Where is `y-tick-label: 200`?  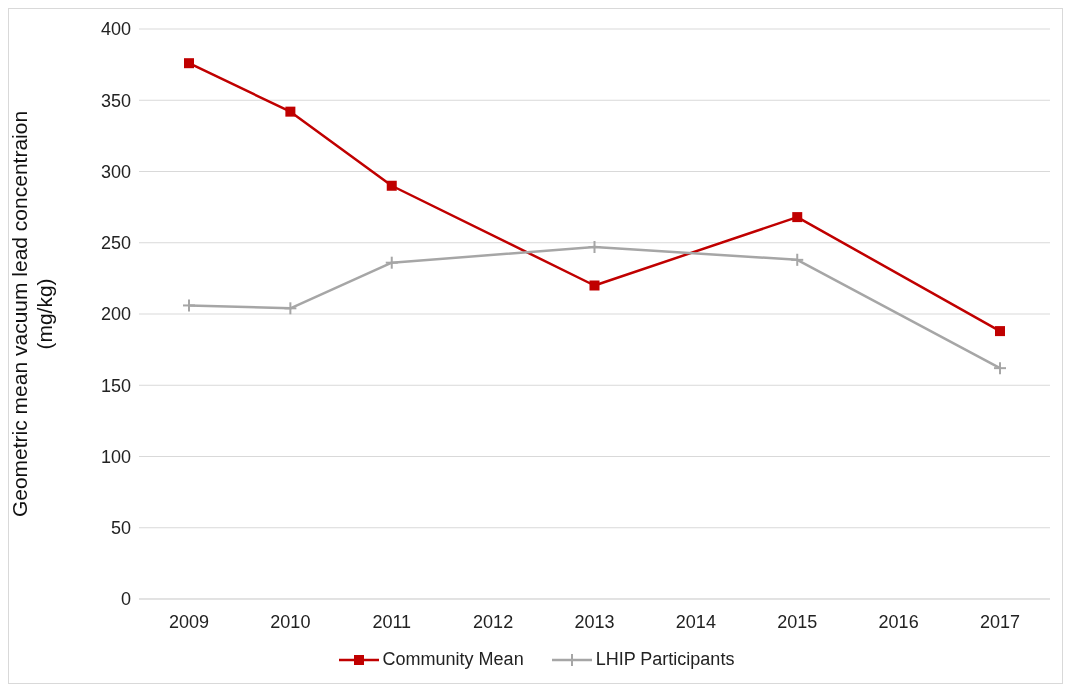
y-tick-label: 200 is located at coordinates (115, 314).